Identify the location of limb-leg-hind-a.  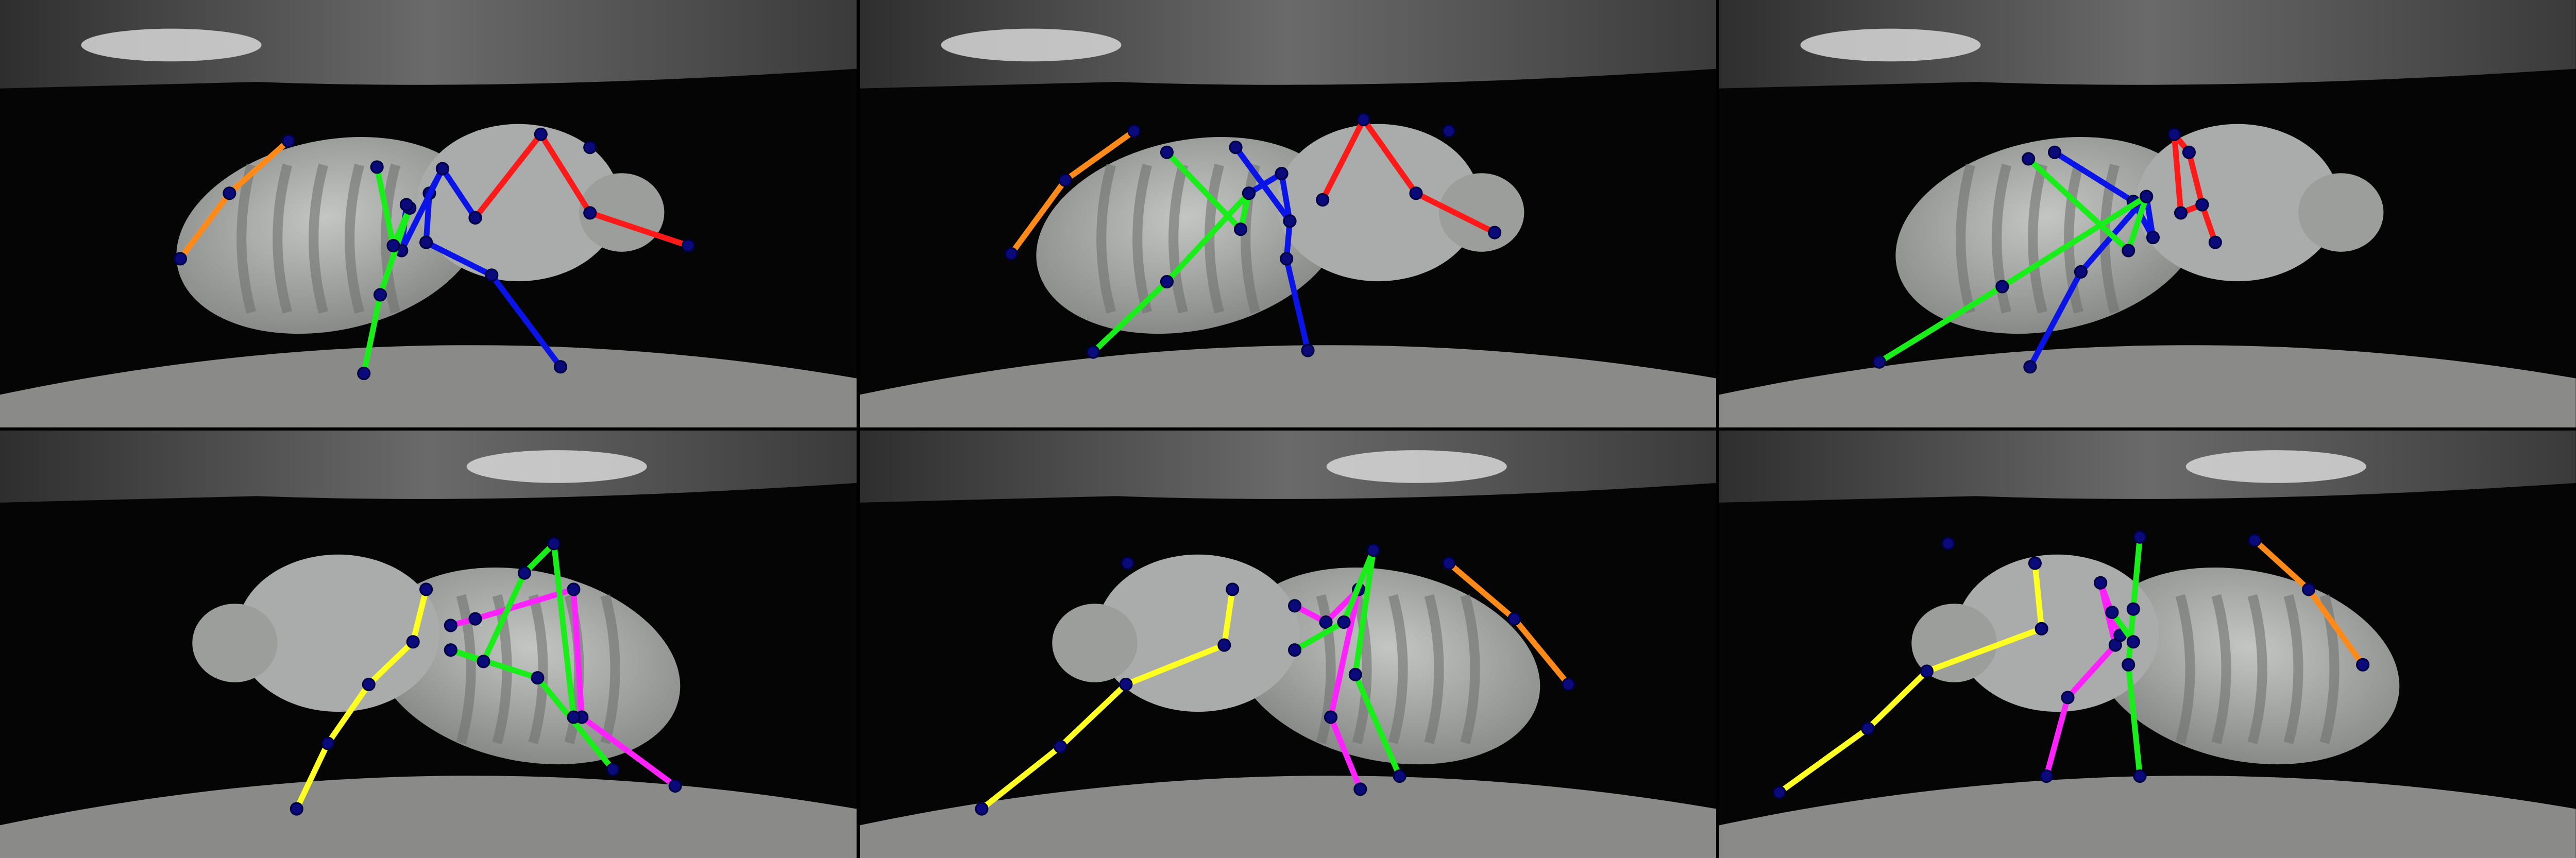
(2013, 260).